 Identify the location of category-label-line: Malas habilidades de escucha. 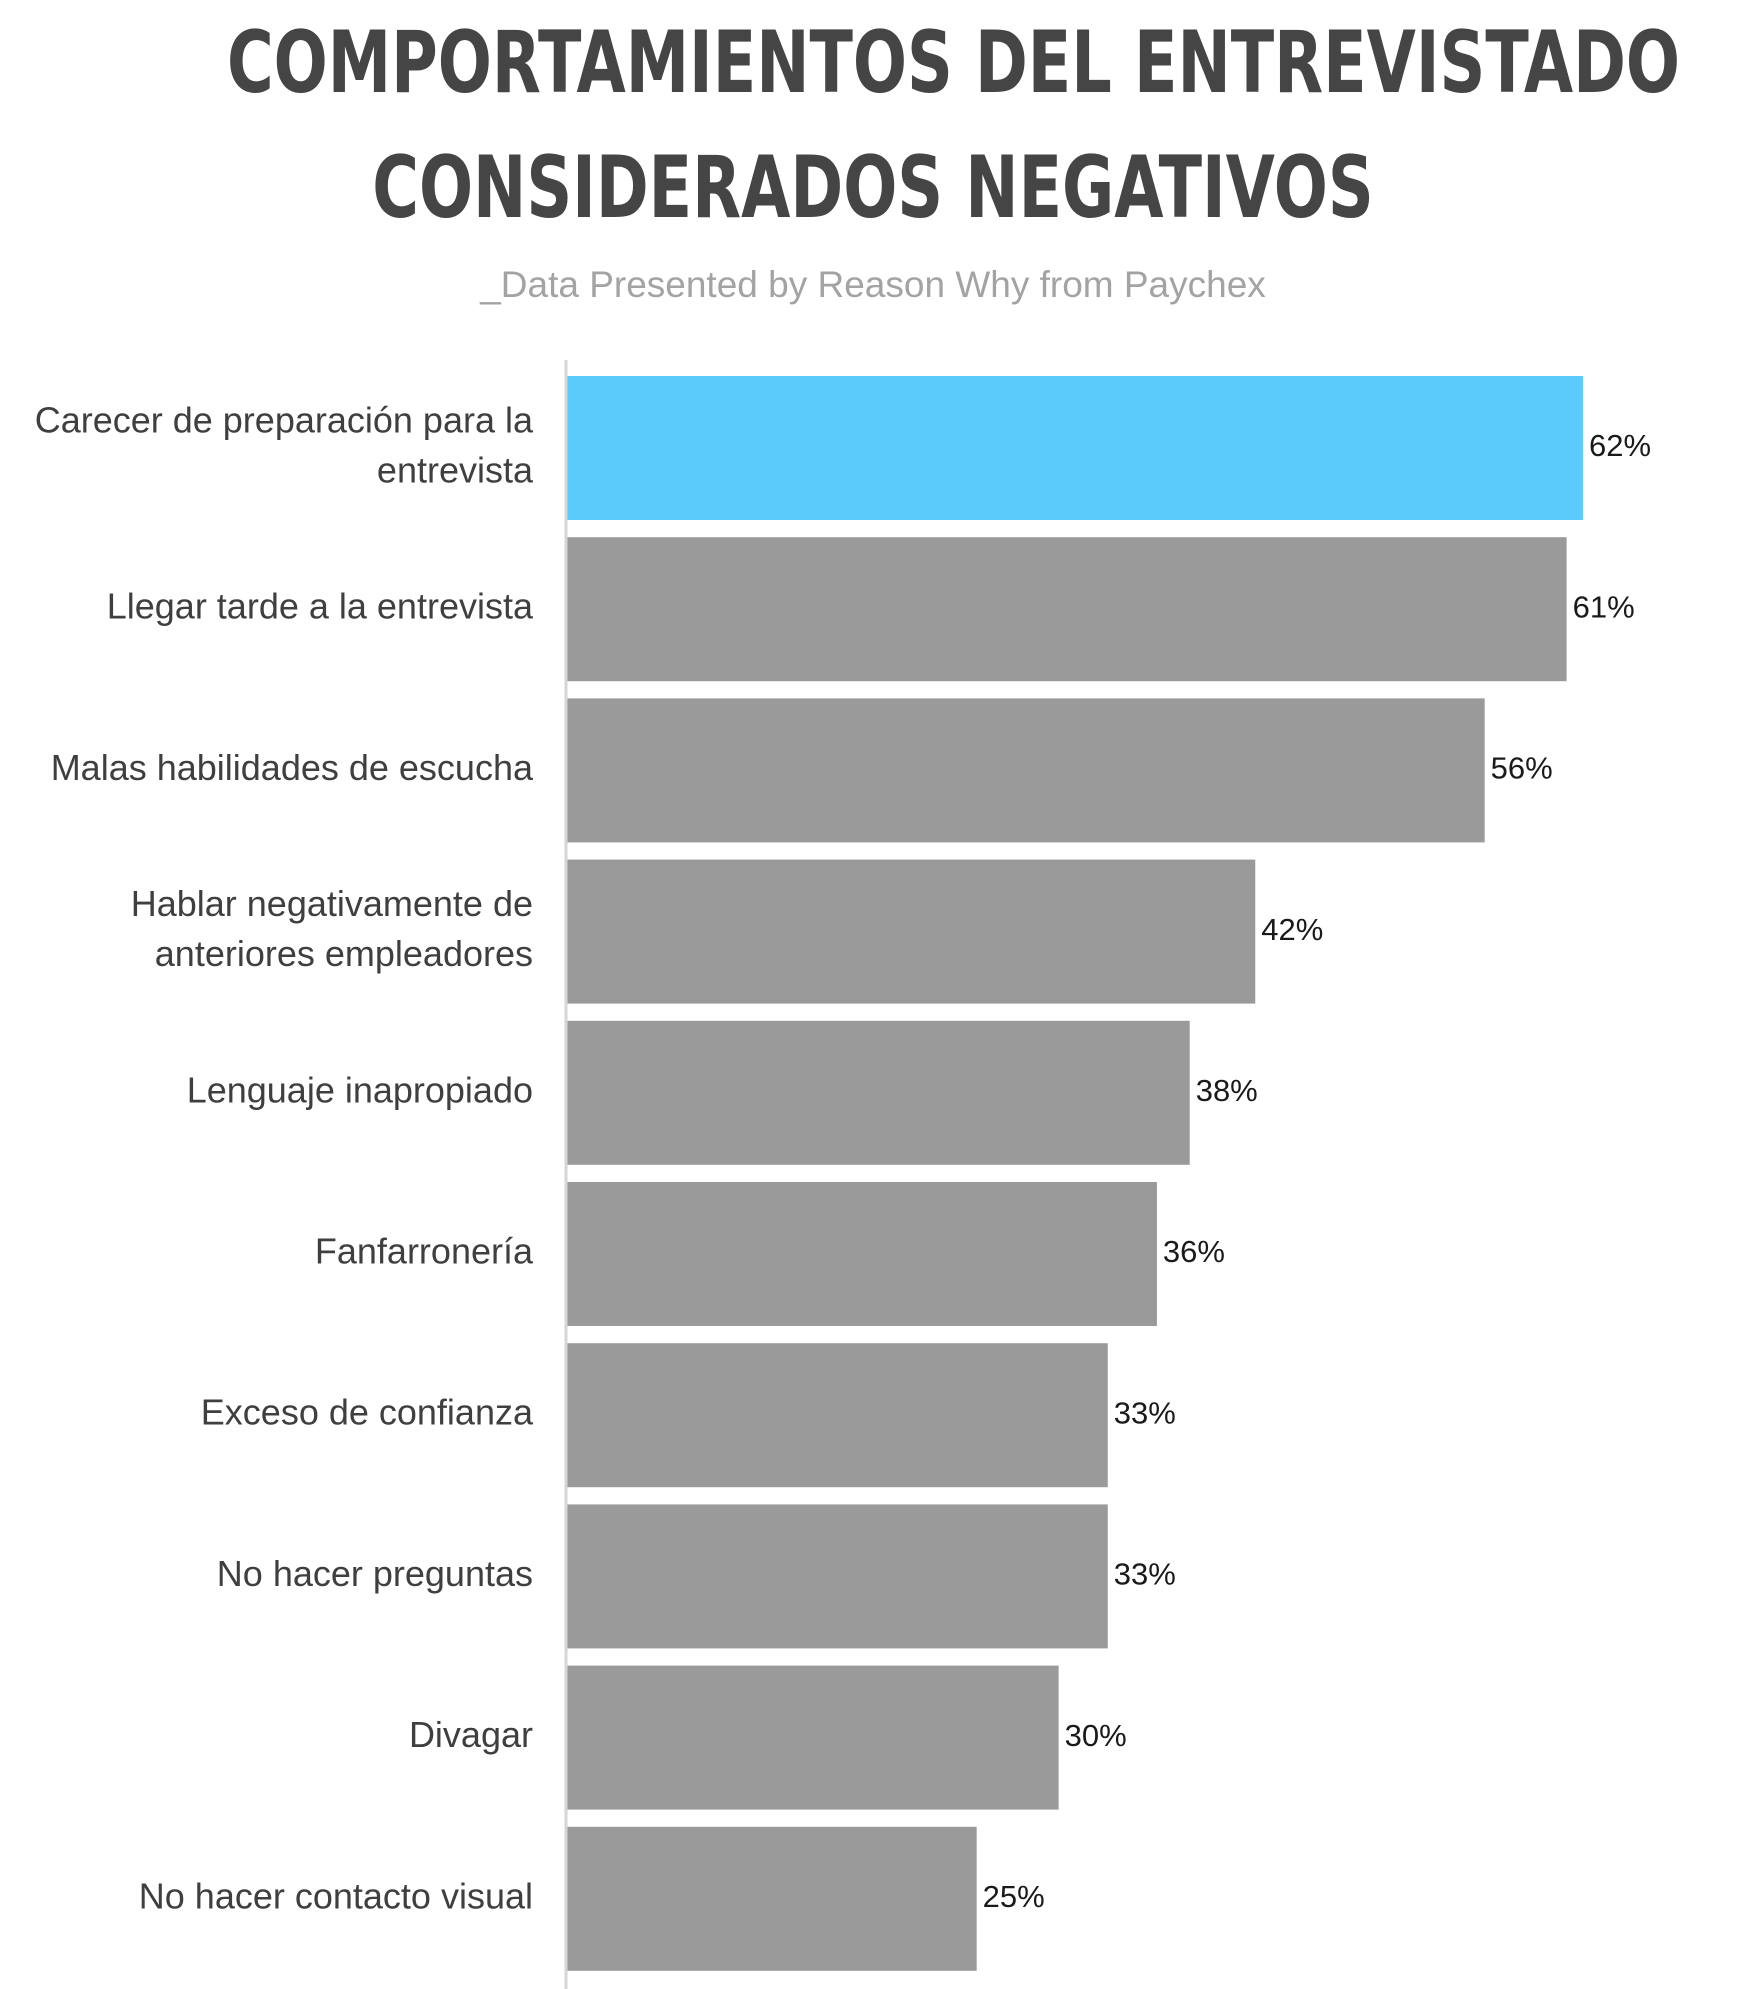
(292, 767).